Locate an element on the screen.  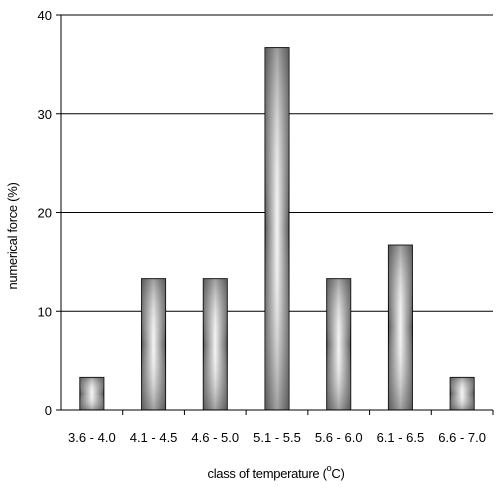
x-tick-label: 6.6 - 7.0 is located at coordinates (462, 437).